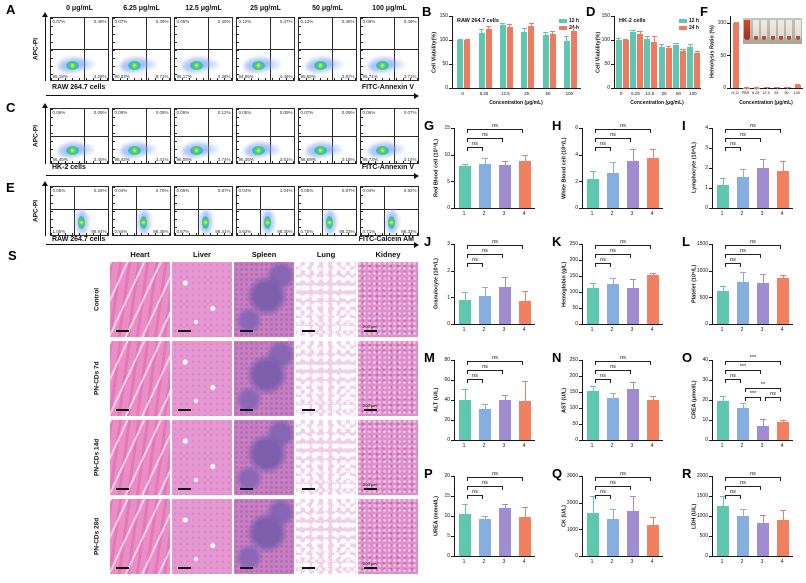 This screenshot has width=806, height=583. Describe the element at coordinates (224, 190) in the screenshot. I see `quadrant-label-ur: 0.87%` at that location.